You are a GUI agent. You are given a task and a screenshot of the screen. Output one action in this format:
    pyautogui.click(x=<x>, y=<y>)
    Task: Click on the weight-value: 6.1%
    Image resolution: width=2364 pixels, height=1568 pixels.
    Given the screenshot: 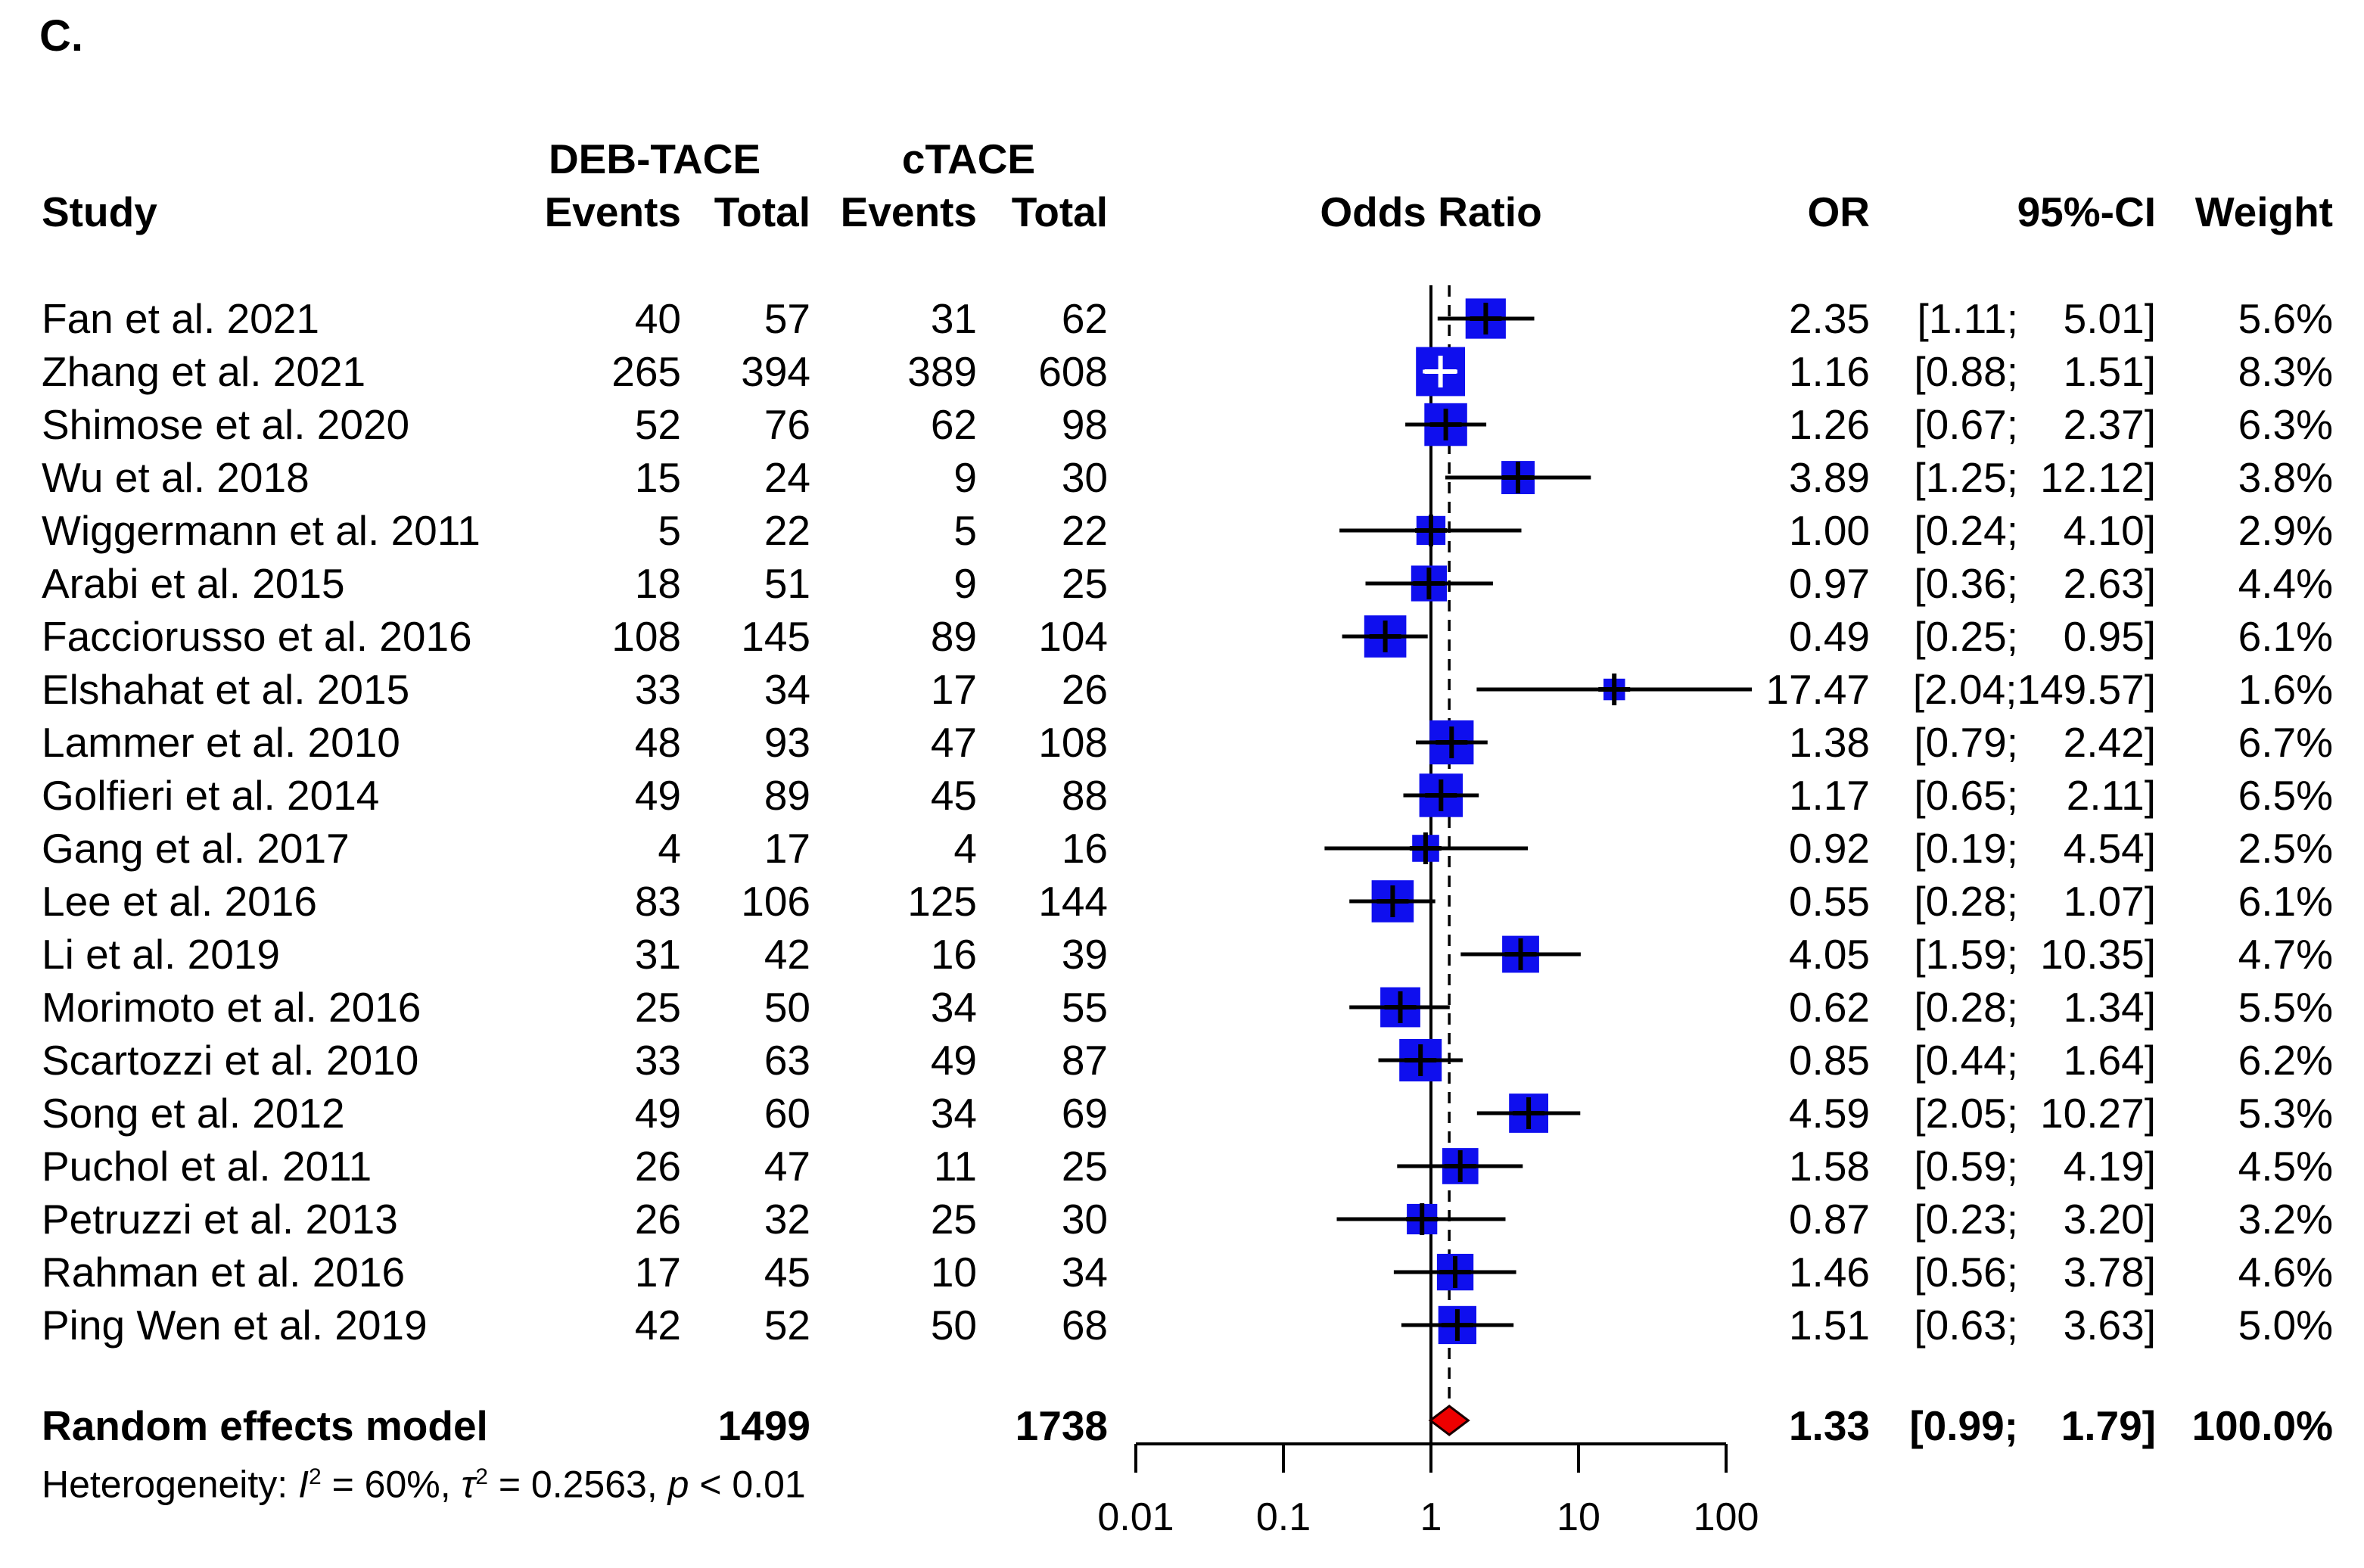 What is the action you would take?
    pyautogui.click(x=2285, y=636)
    